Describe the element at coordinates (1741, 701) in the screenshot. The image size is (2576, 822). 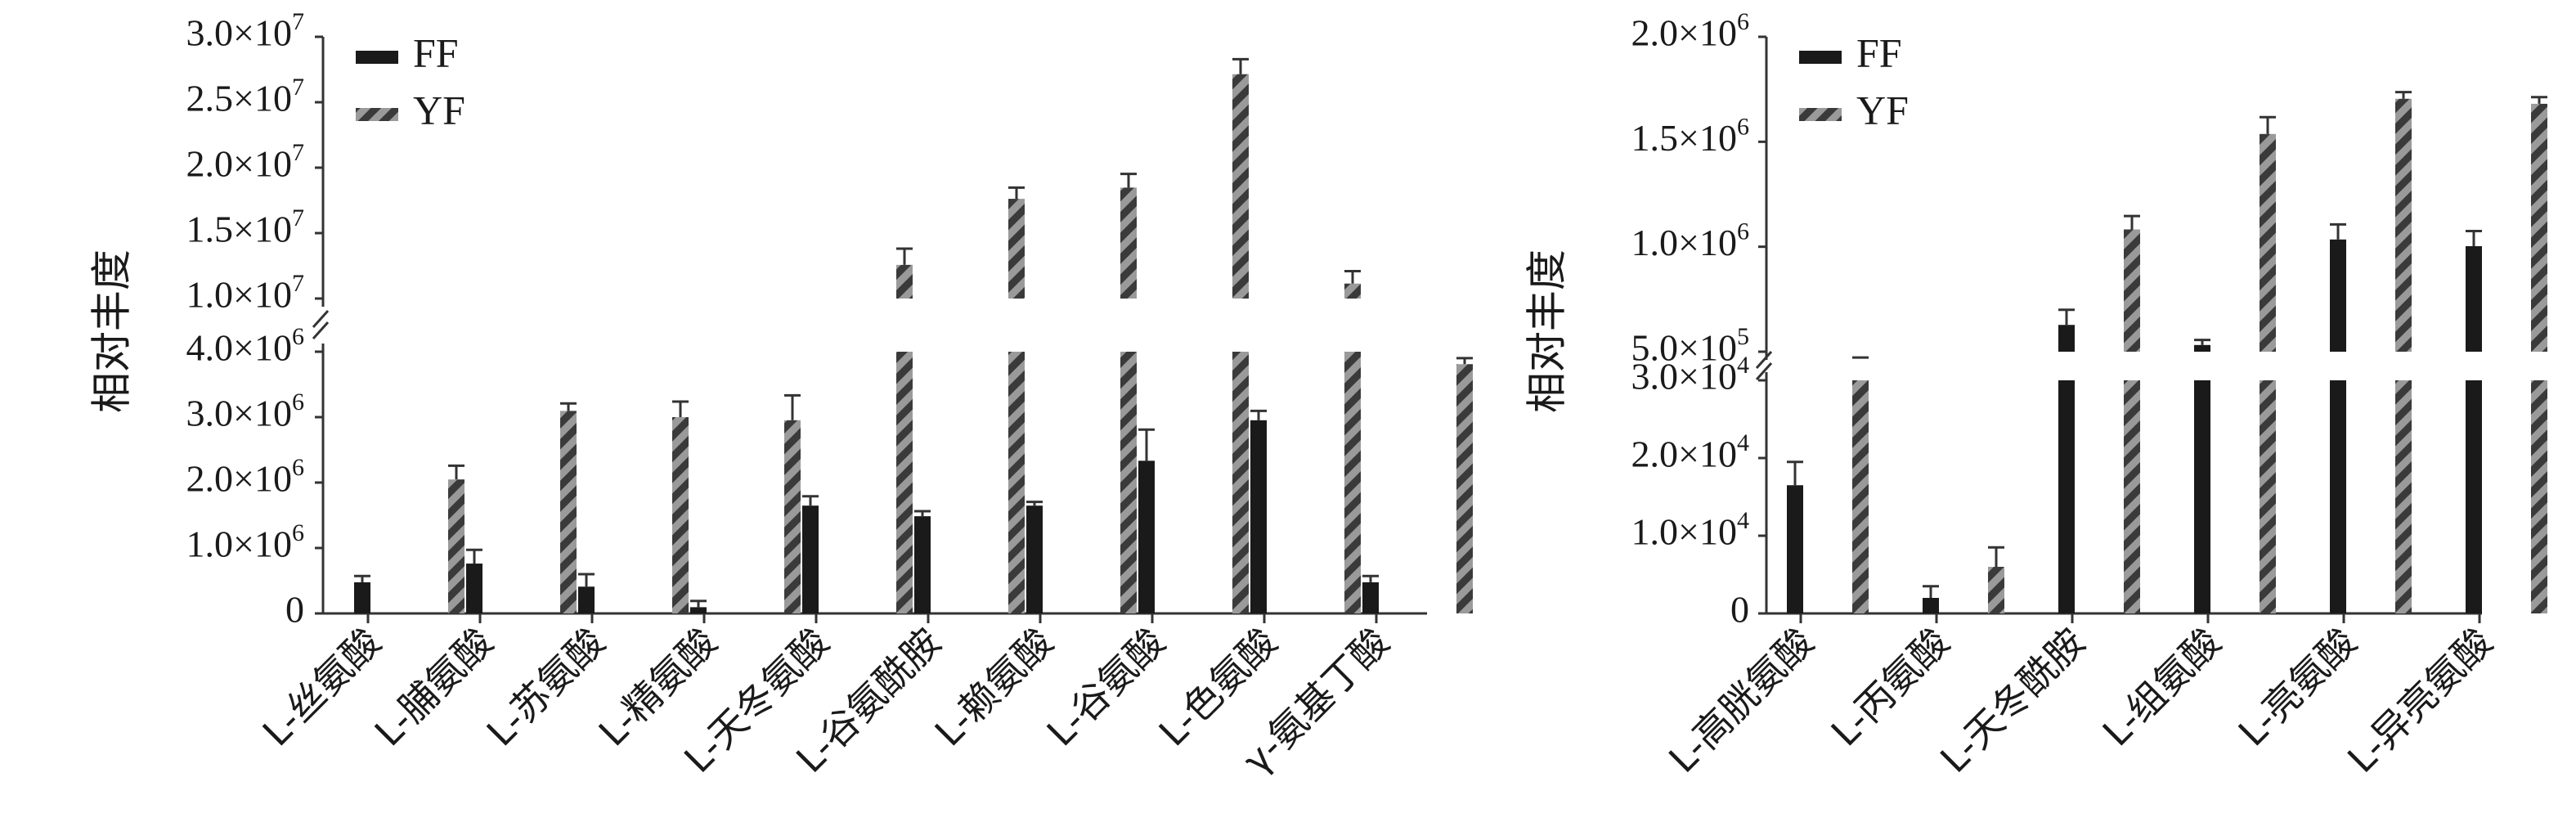
I see `x-tick-label: L-高胱氨酸` at that location.